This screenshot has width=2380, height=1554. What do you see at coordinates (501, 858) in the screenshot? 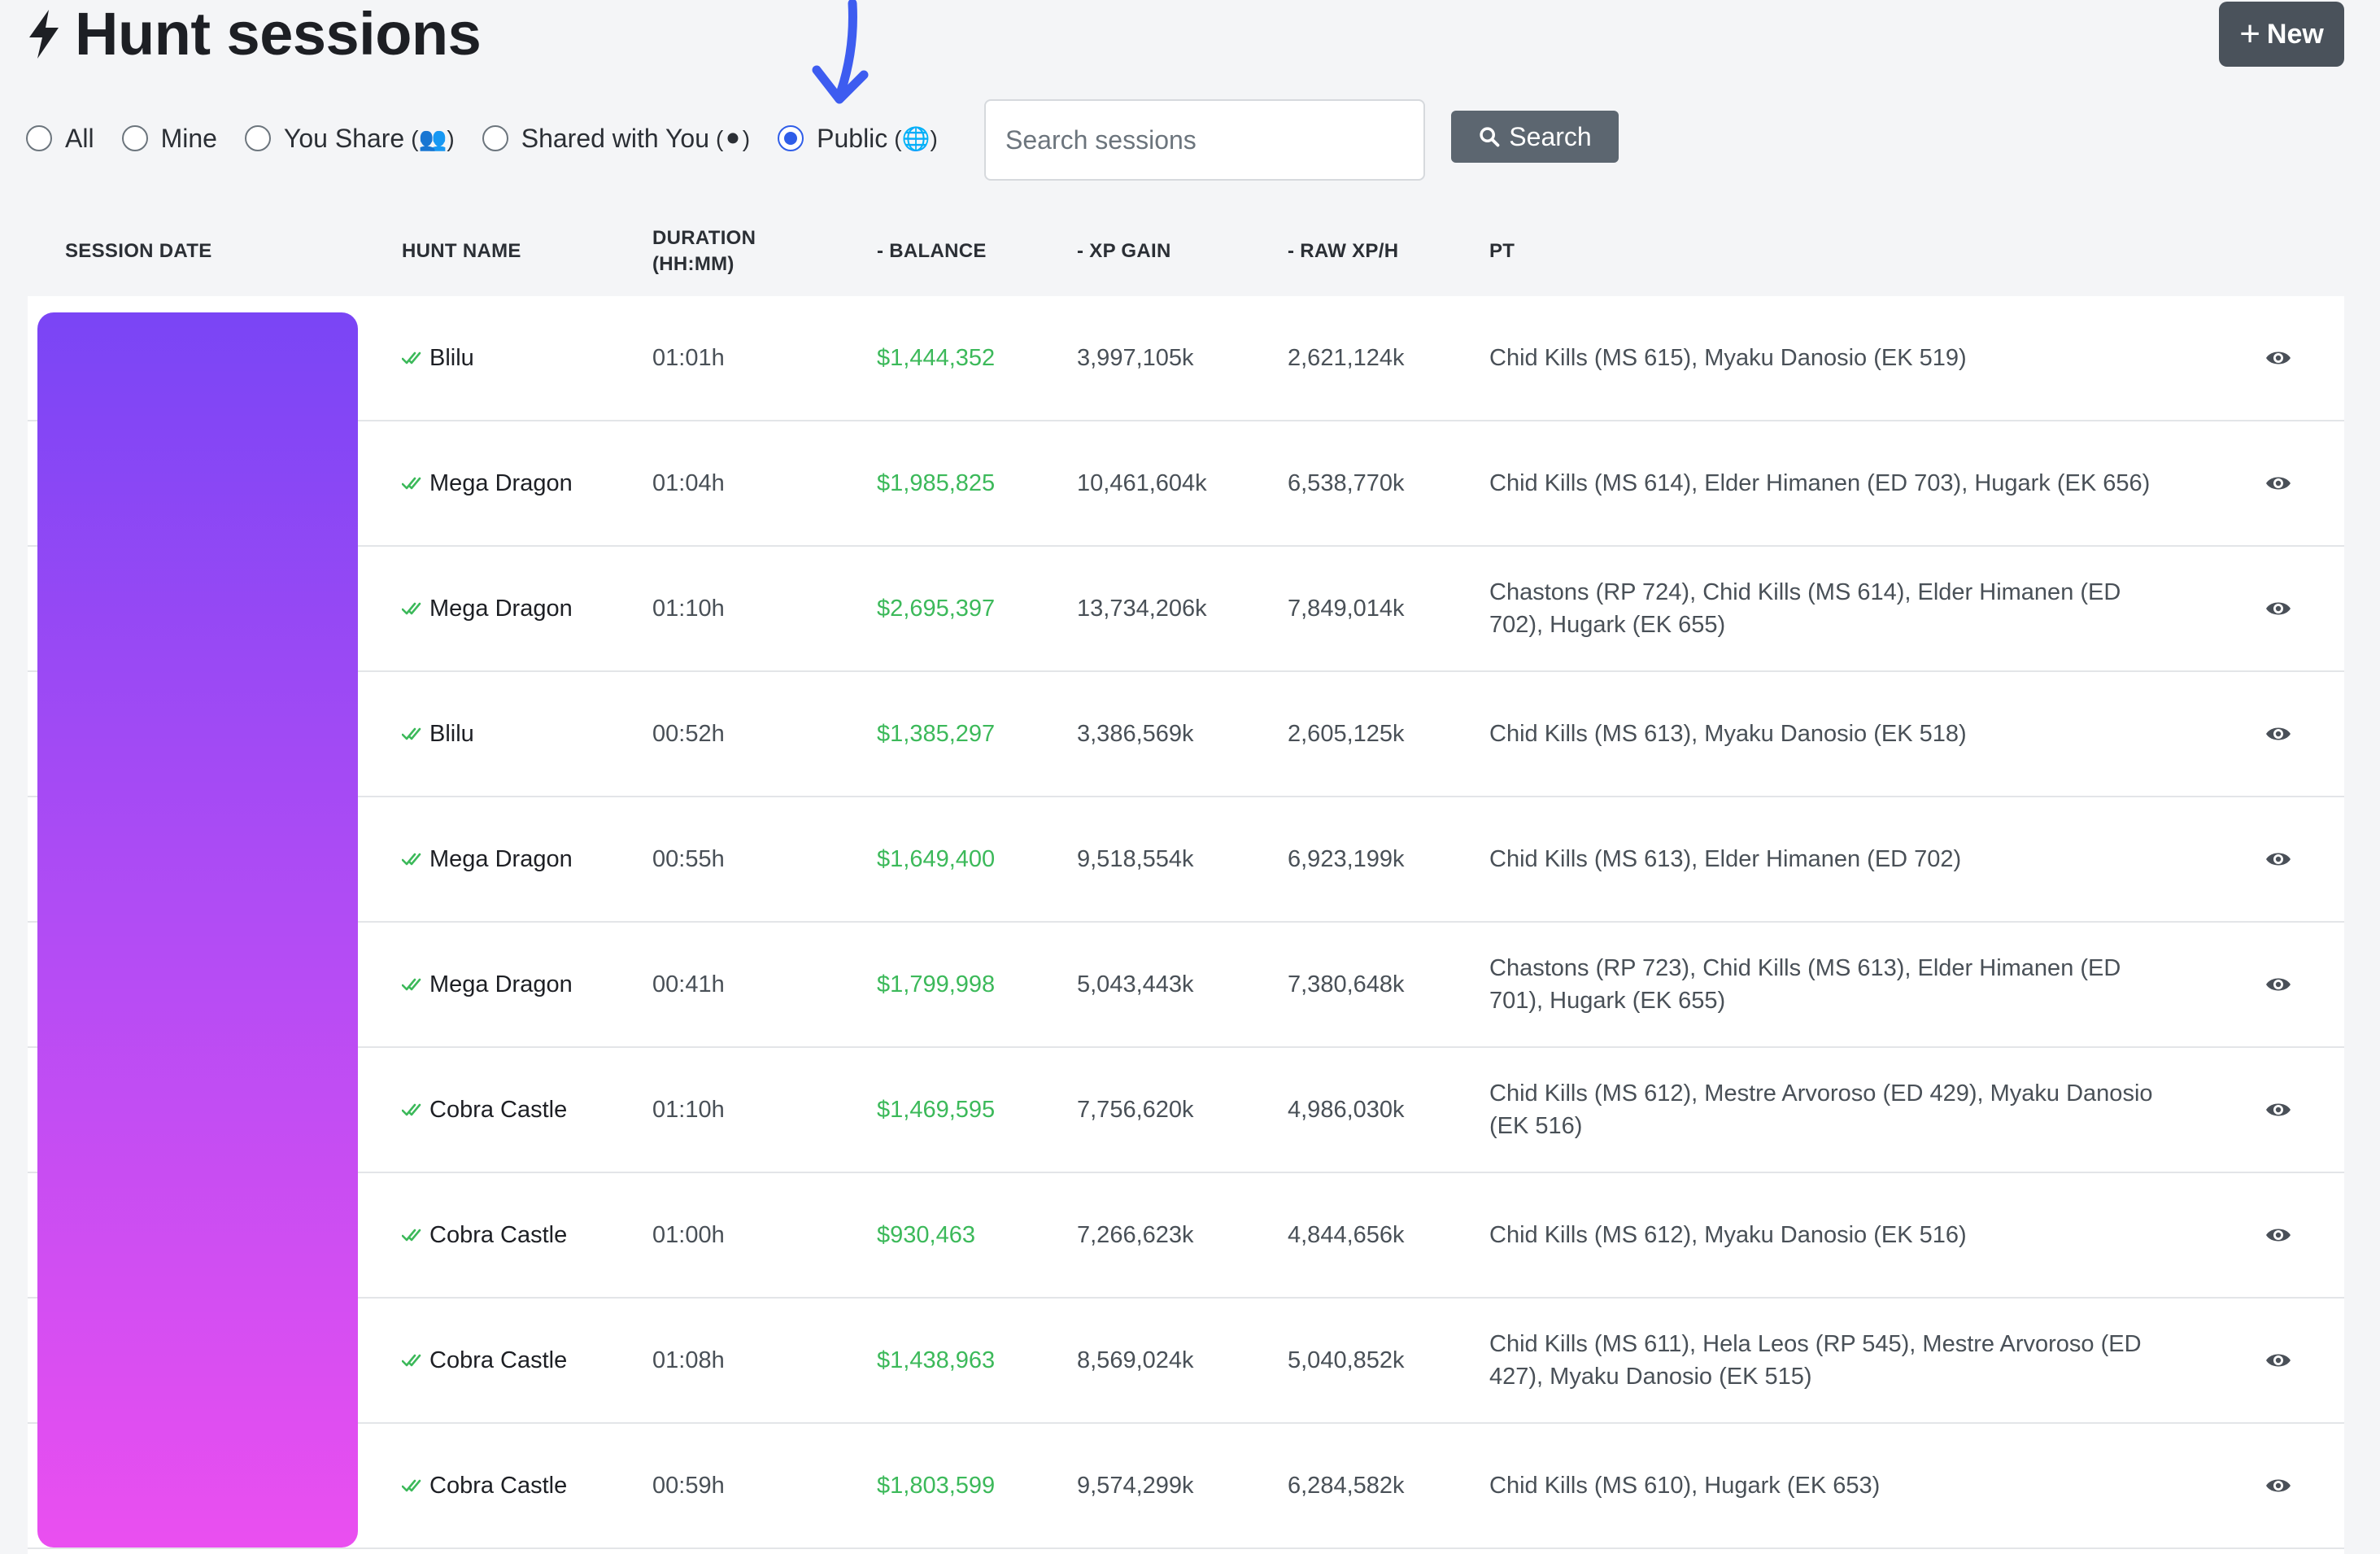
I see `hunt-name: Mega Dragon` at bounding box center [501, 858].